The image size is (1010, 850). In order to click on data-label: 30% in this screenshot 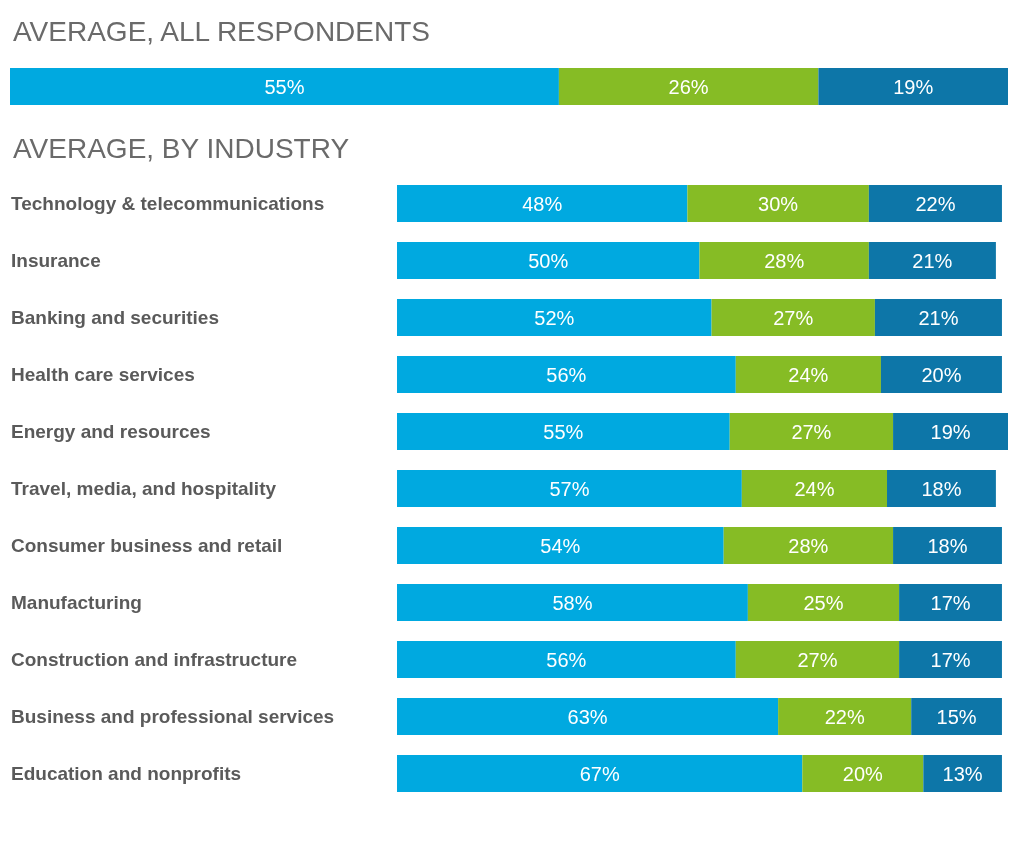, I will do `click(778, 203)`.